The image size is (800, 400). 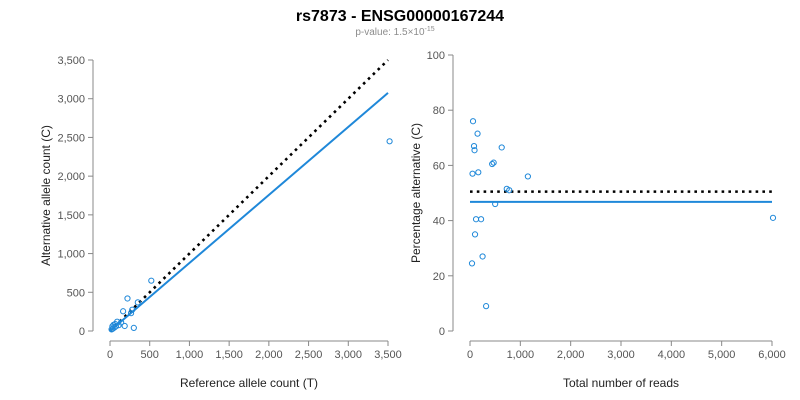 I want to click on left-x-tick-label: 0, so click(x=110, y=355).